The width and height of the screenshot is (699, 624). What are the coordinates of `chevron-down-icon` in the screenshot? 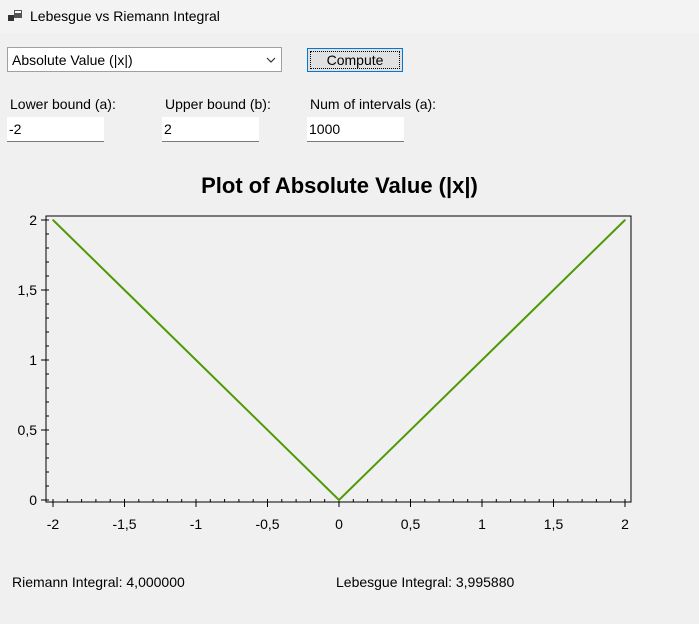 It's located at (271, 60).